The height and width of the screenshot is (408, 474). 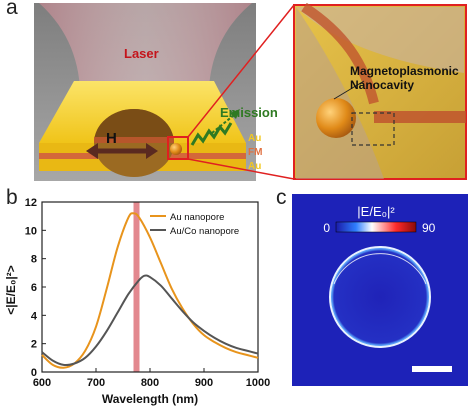 I want to click on x-tick-label: 700, so click(x=96, y=383).